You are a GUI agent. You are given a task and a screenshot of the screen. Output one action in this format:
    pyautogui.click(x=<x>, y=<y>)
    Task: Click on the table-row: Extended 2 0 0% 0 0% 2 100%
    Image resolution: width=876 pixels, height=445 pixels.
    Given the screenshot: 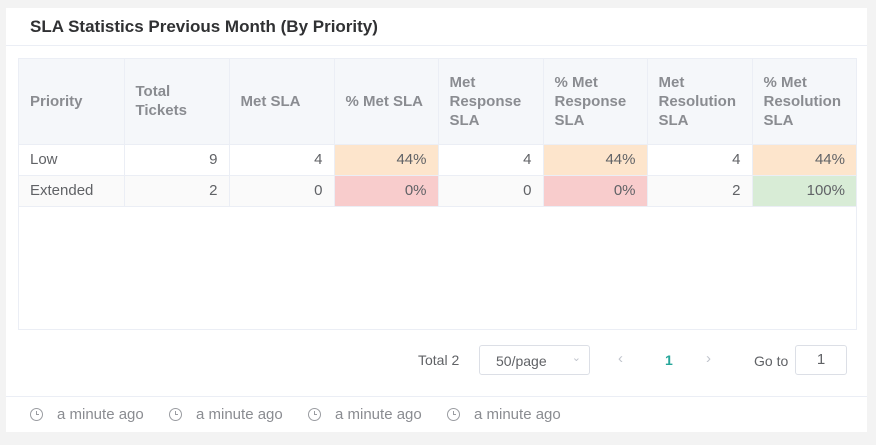 What is the action you would take?
    pyautogui.click(x=437, y=191)
    